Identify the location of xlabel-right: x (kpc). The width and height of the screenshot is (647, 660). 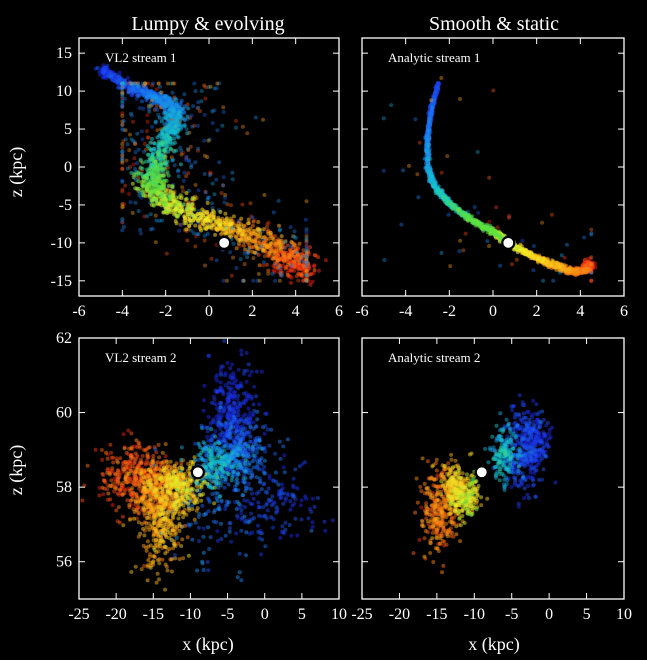
(493, 644).